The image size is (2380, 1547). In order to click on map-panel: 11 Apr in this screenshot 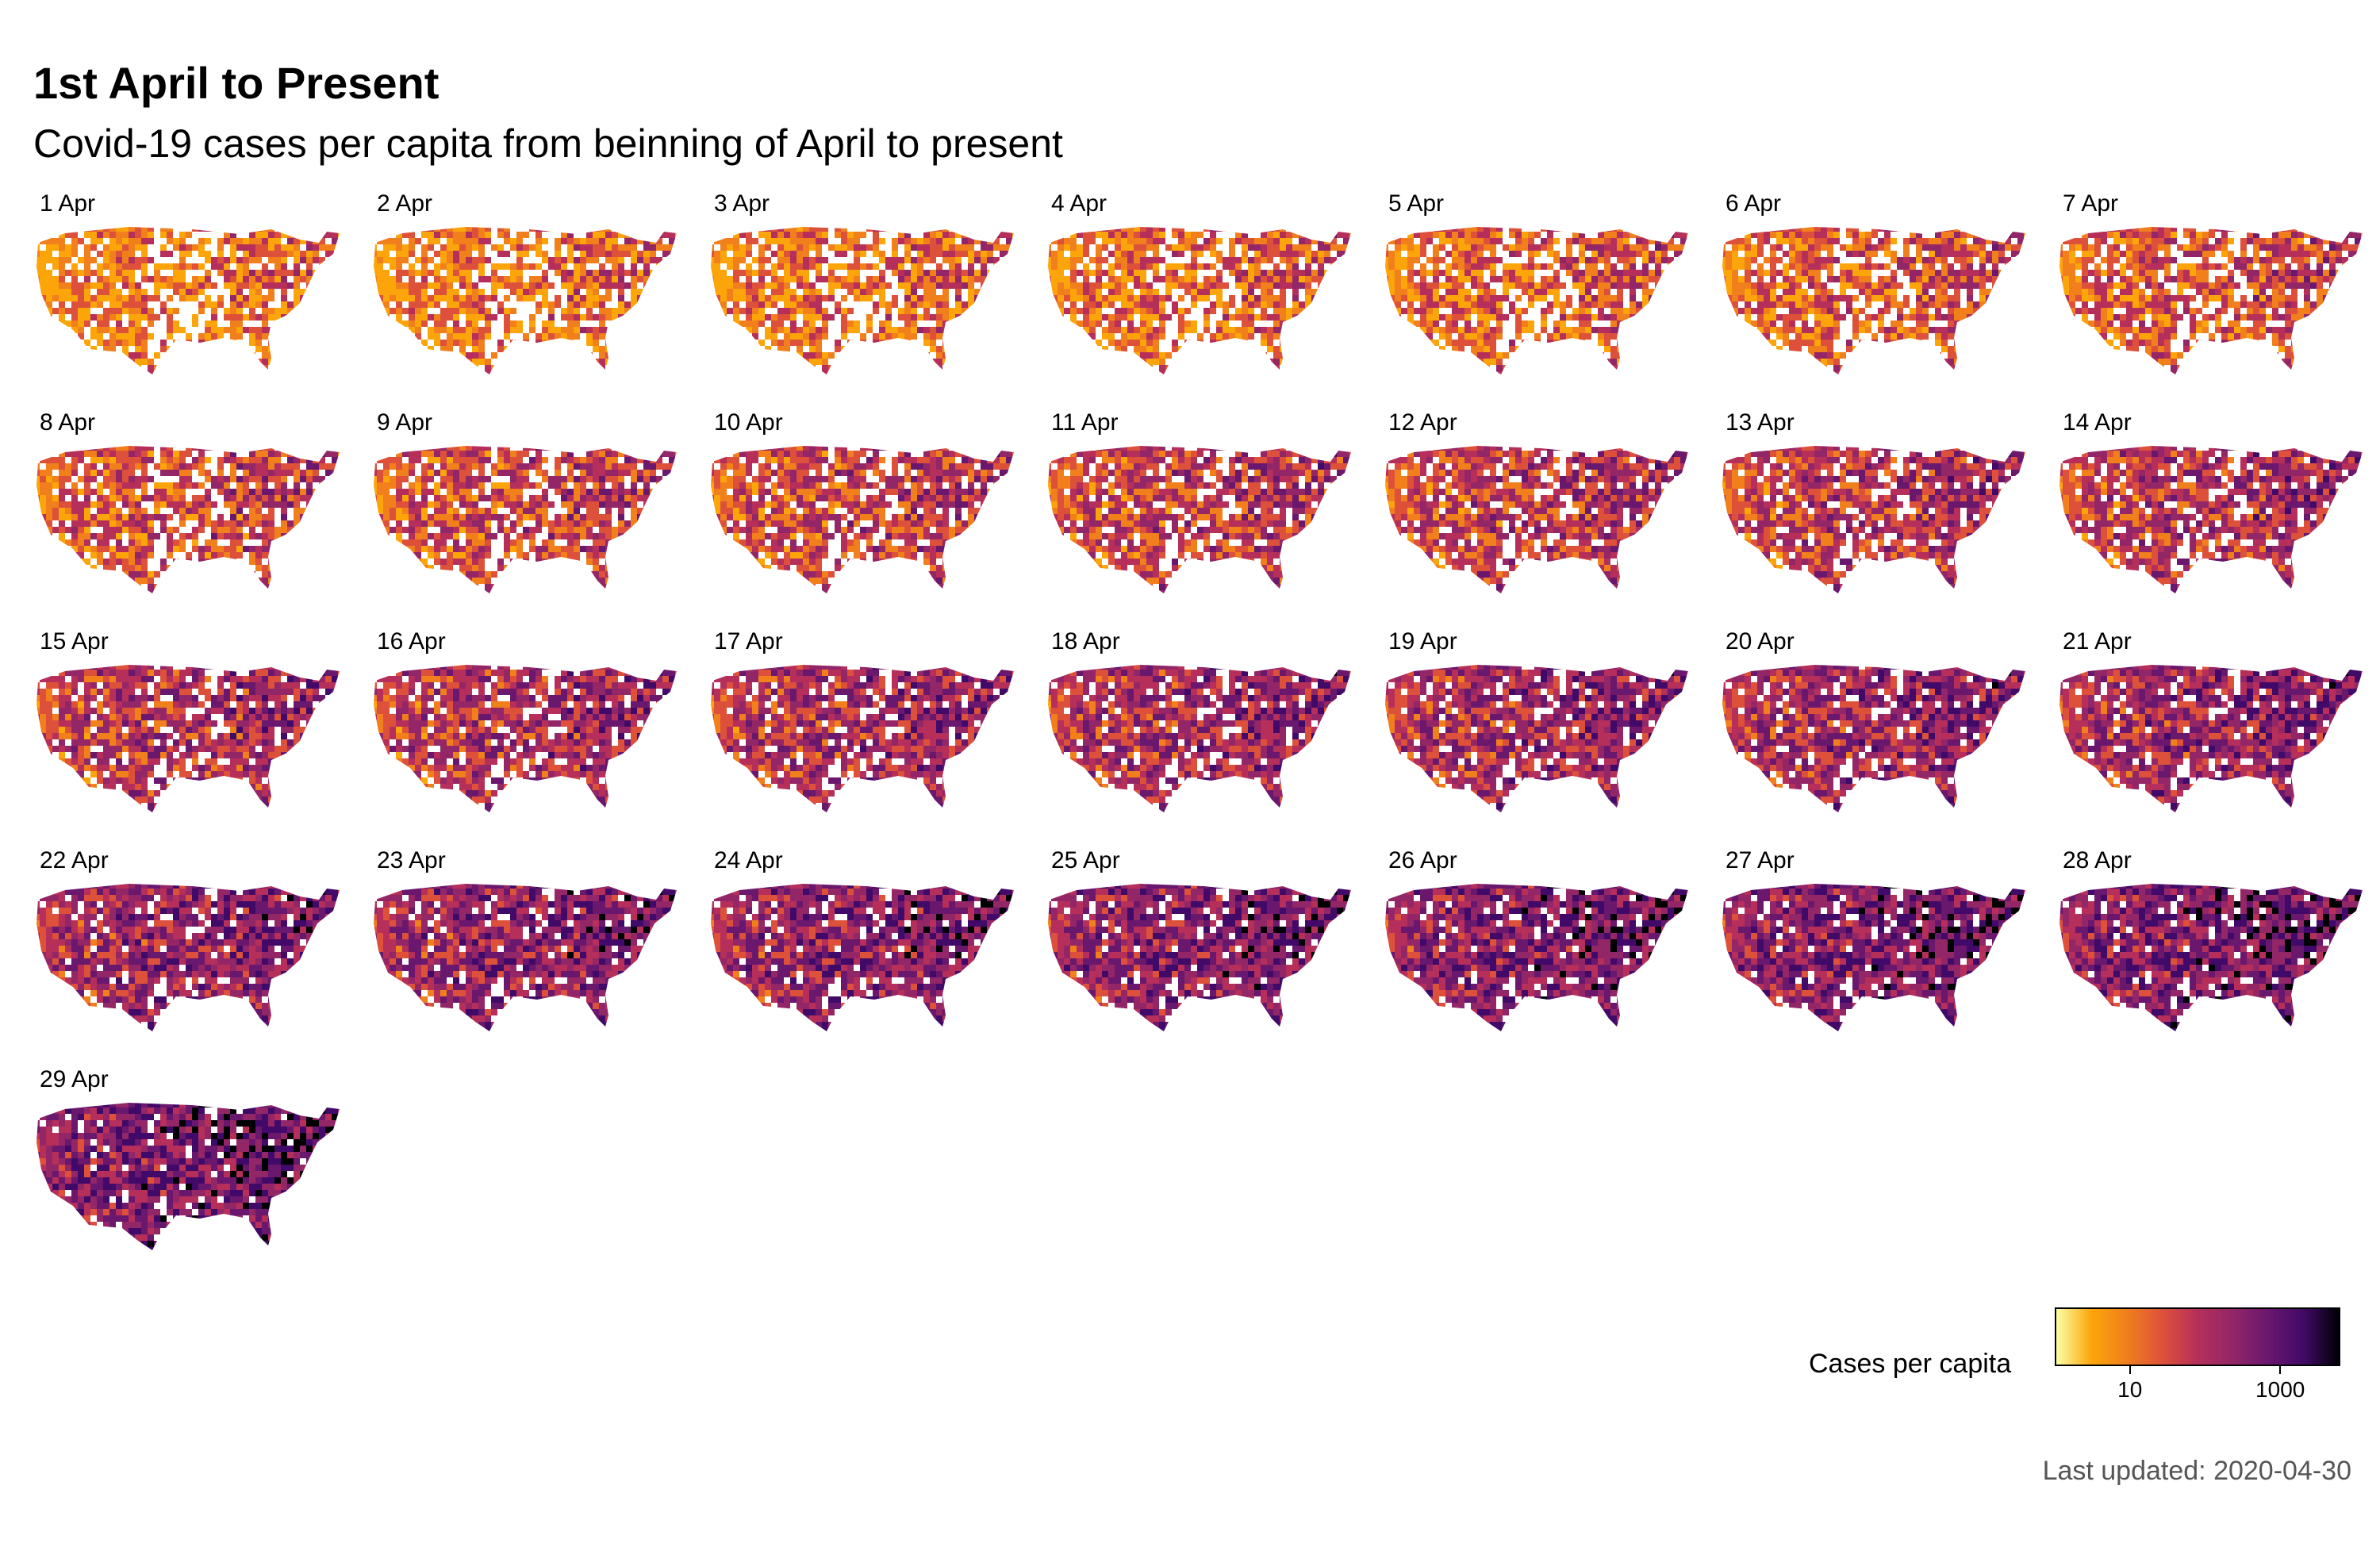, I will do `click(1211, 516)`.